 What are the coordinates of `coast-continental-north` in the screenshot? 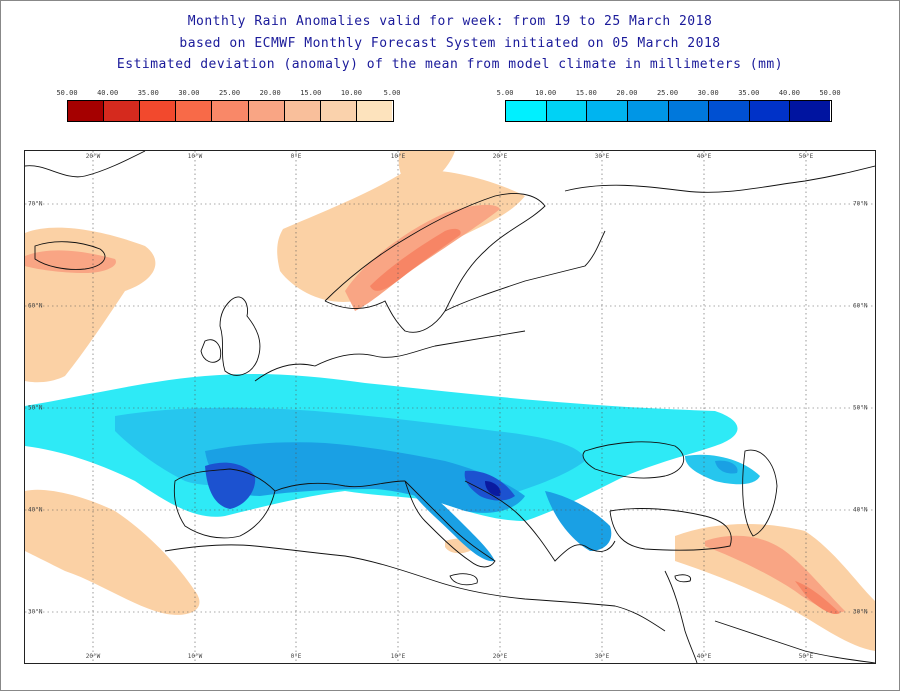 It's located at (390, 356).